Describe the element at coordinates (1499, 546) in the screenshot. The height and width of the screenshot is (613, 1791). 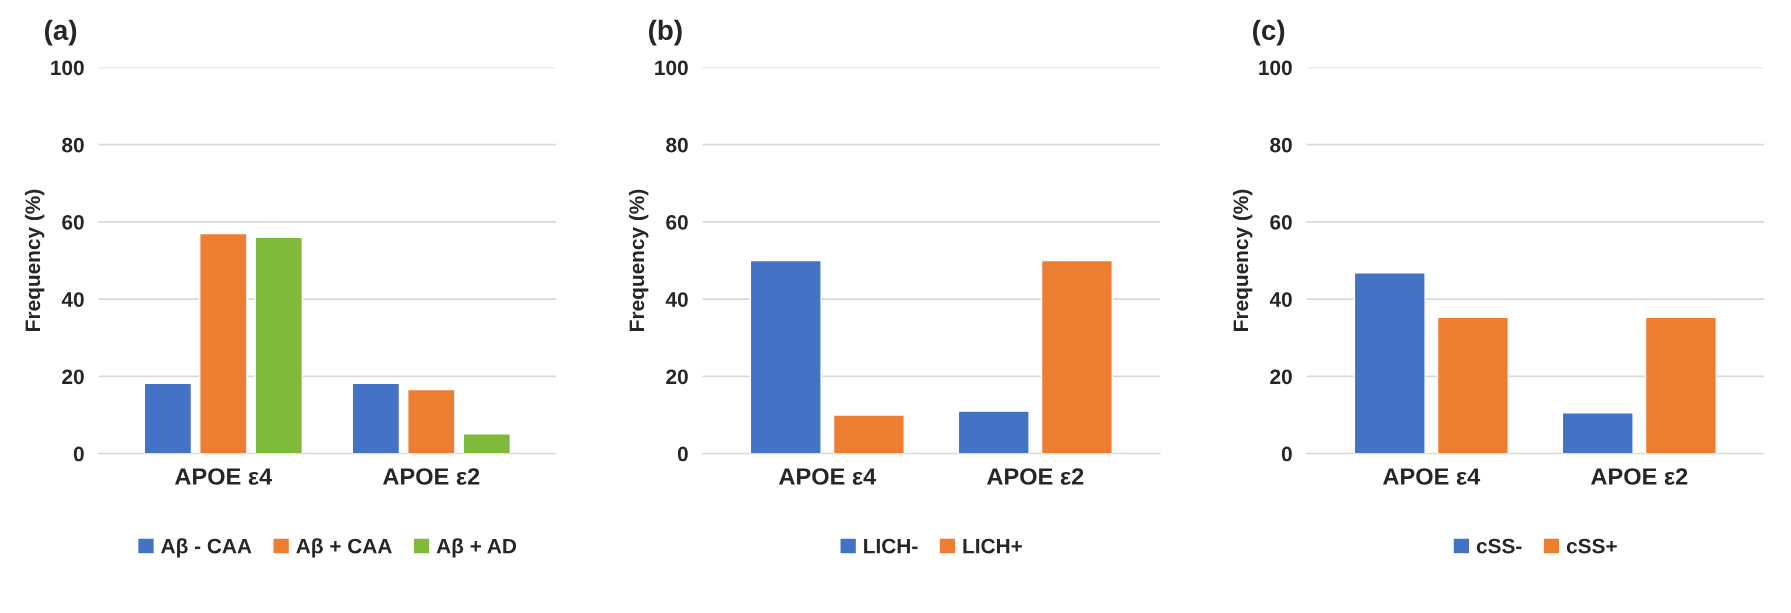
I see `legend-label: cSS-` at that location.